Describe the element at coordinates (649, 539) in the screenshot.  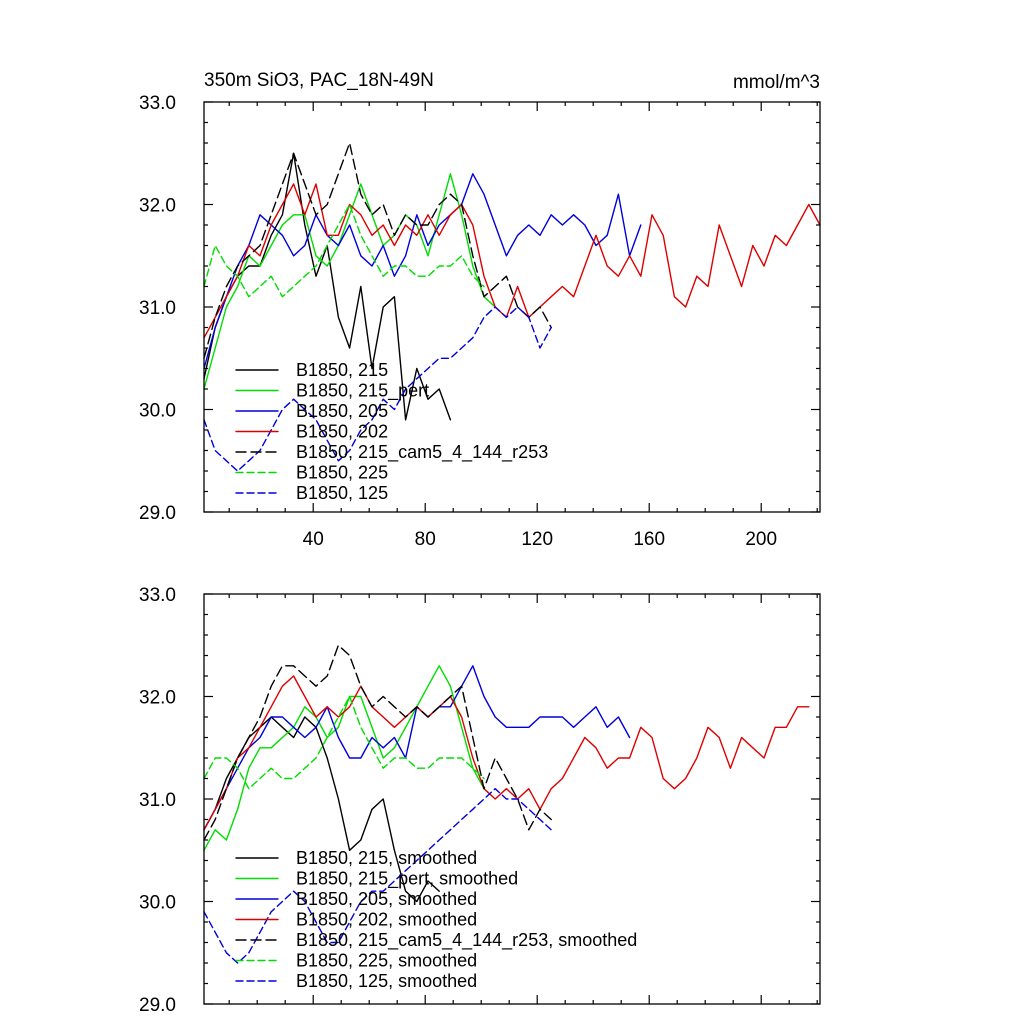
I see `x-tick-label-4: 160` at that location.